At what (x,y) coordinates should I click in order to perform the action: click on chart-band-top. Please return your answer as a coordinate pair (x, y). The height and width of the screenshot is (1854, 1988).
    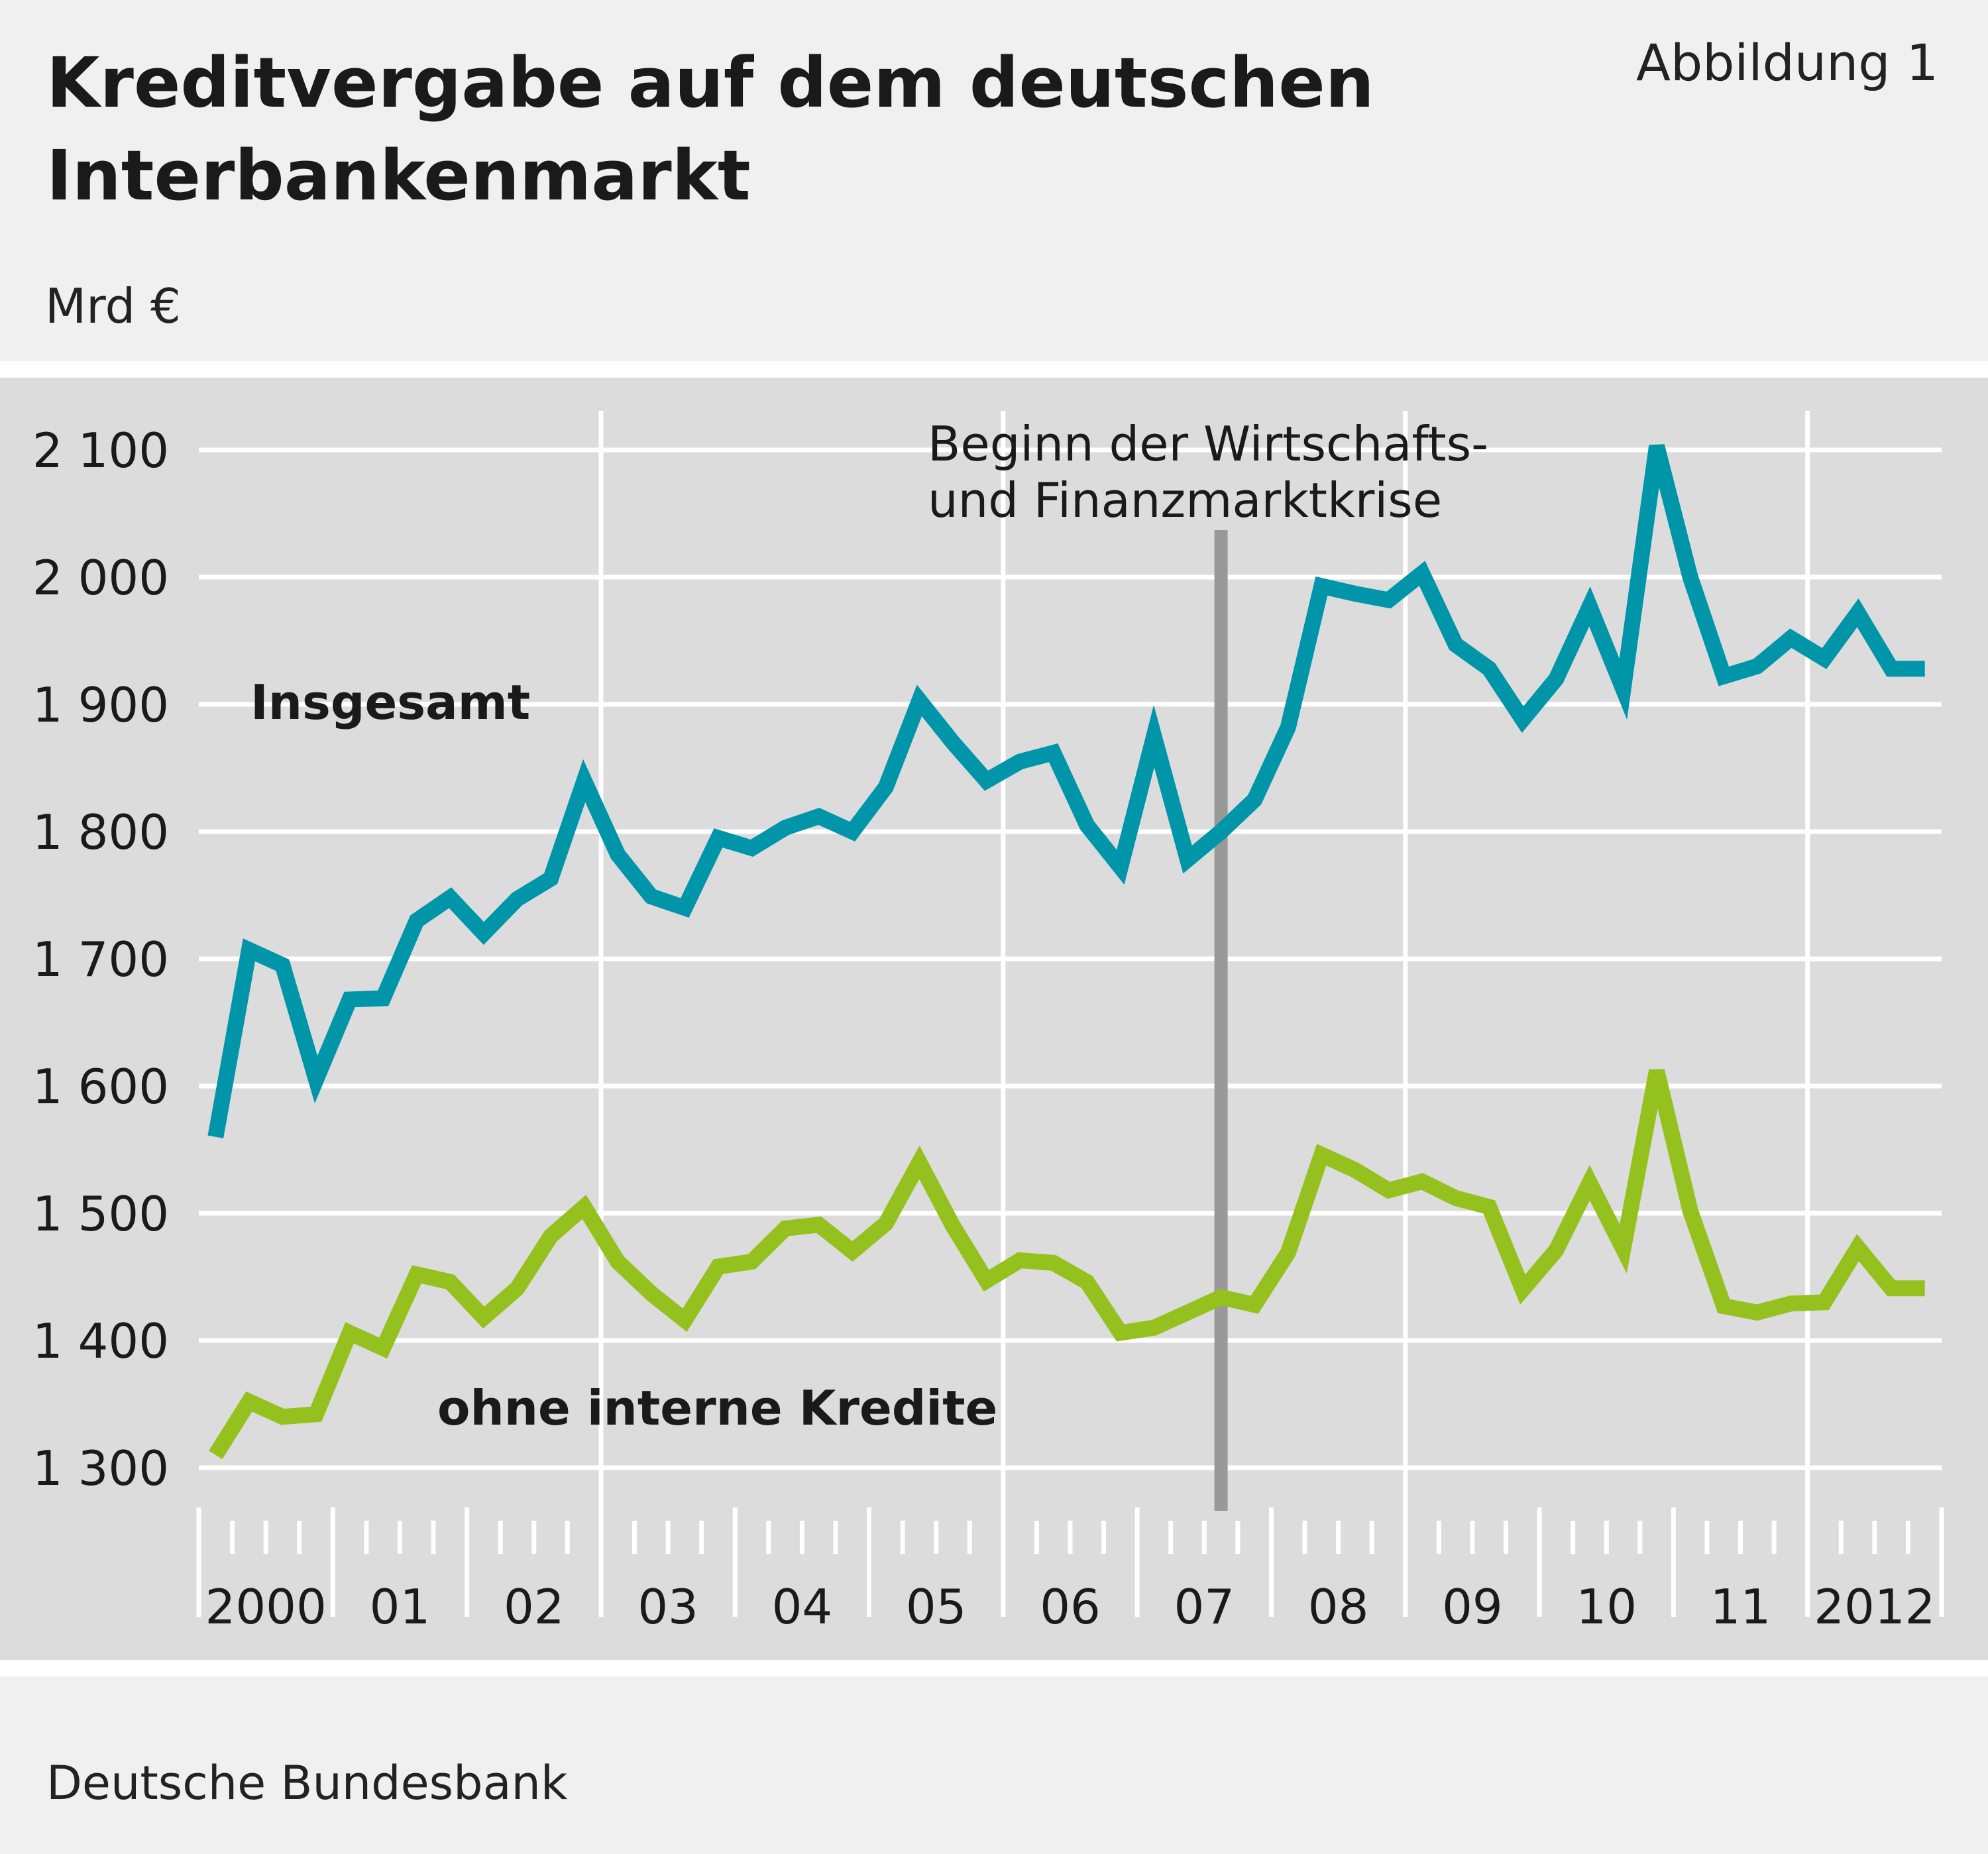
    Looking at the image, I should click on (994, 370).